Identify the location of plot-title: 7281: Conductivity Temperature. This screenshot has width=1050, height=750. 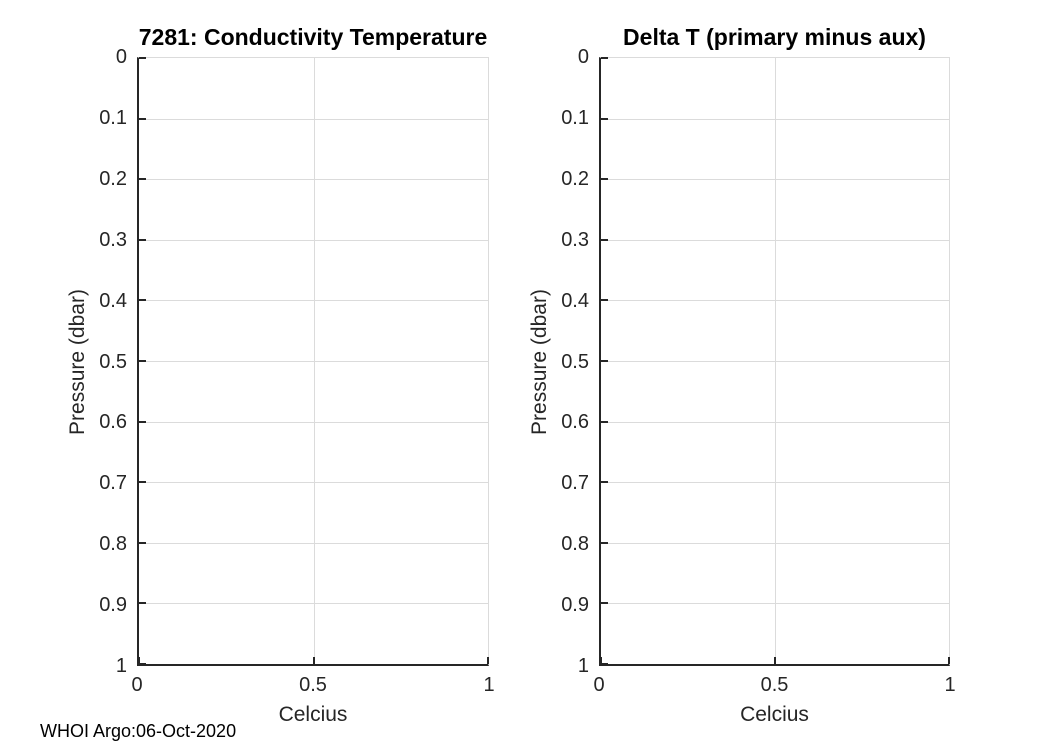
(313, 37).